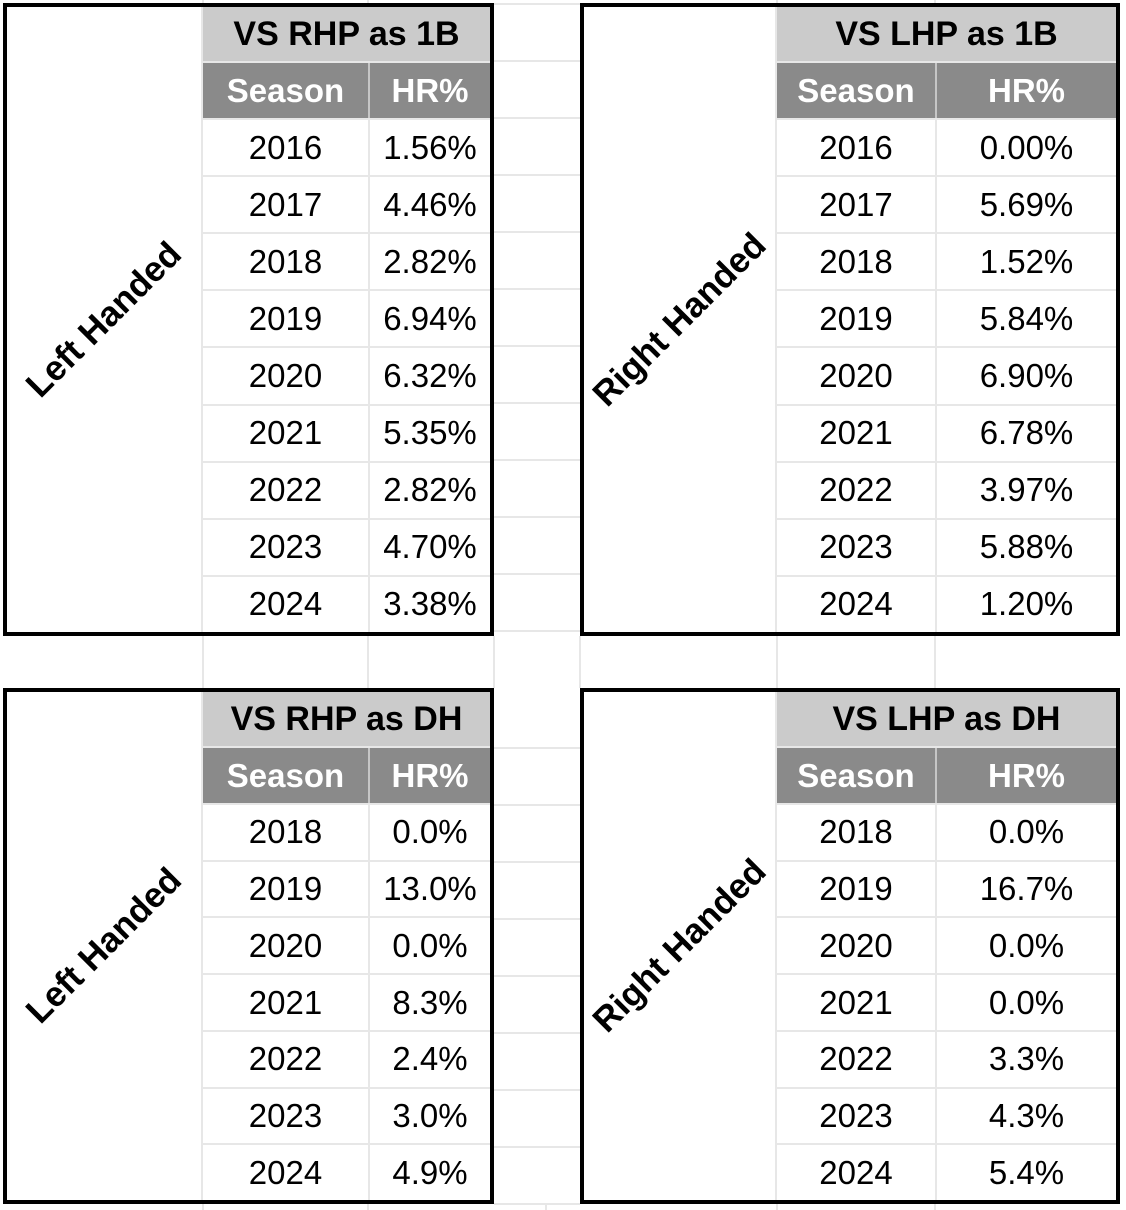  What do you see at coordinates (1025, 1059) in the screenshot?
I see `hr-pct-cell: 3.3%` at bounding box center [1025, 1059].